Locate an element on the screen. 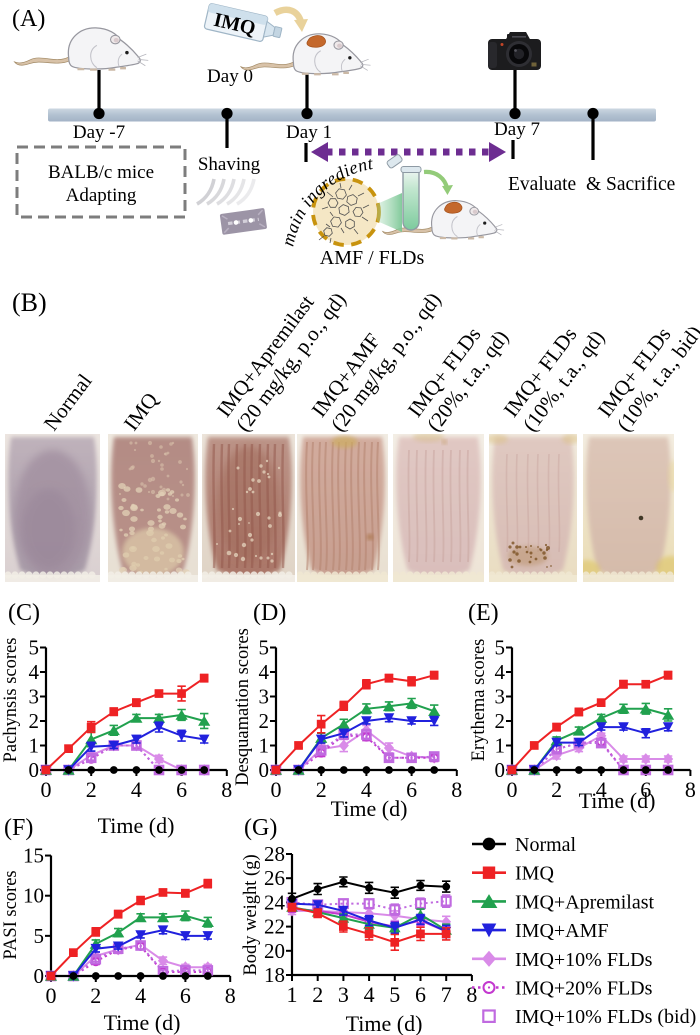 Image resolution: width=700 pixels, height=1035 pixels. svg-text: 22 is located at coordinates (274, 927).